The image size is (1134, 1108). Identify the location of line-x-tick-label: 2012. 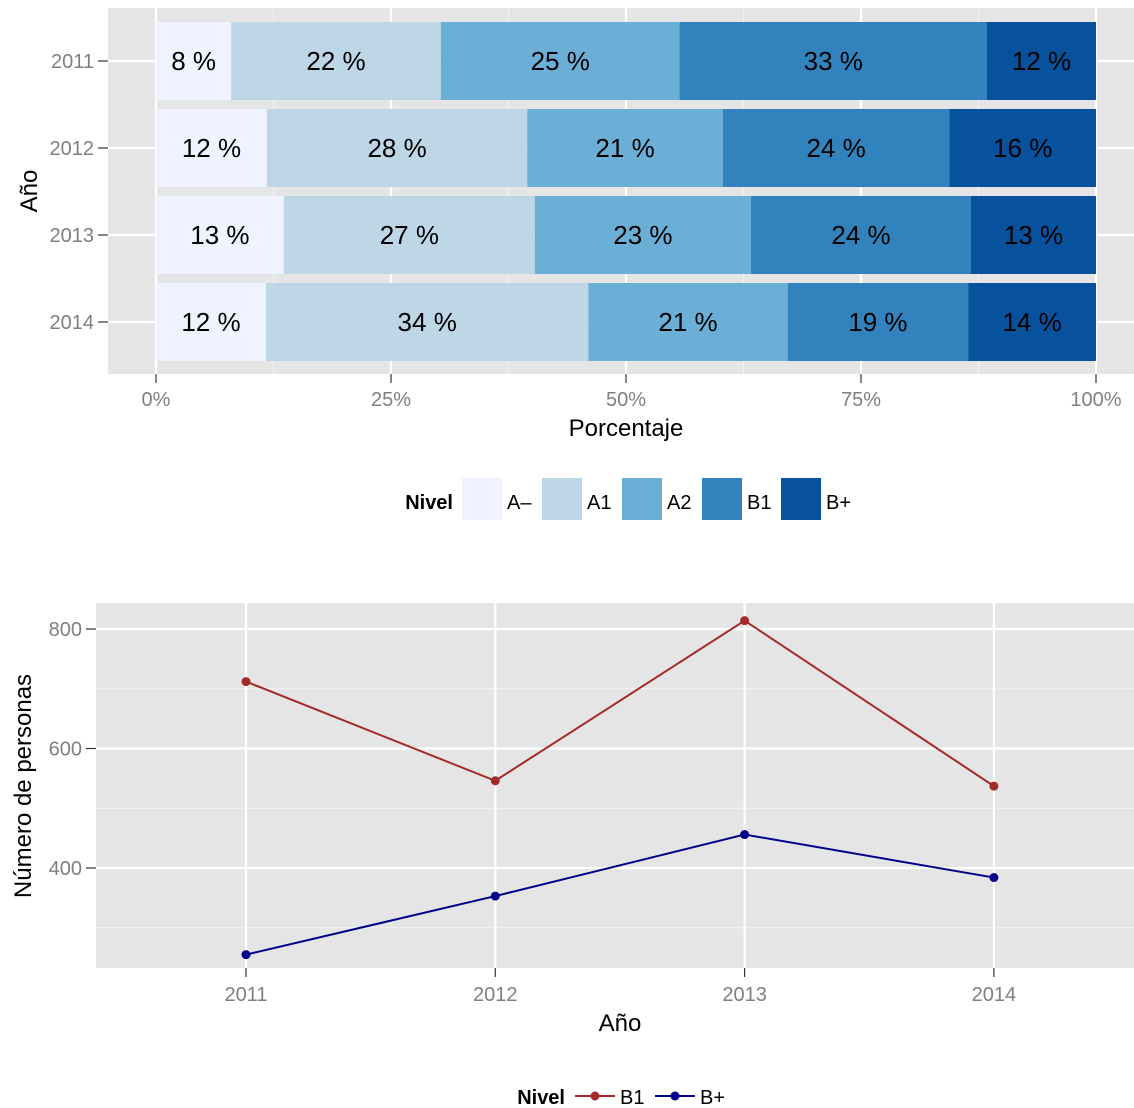
(495, 995).